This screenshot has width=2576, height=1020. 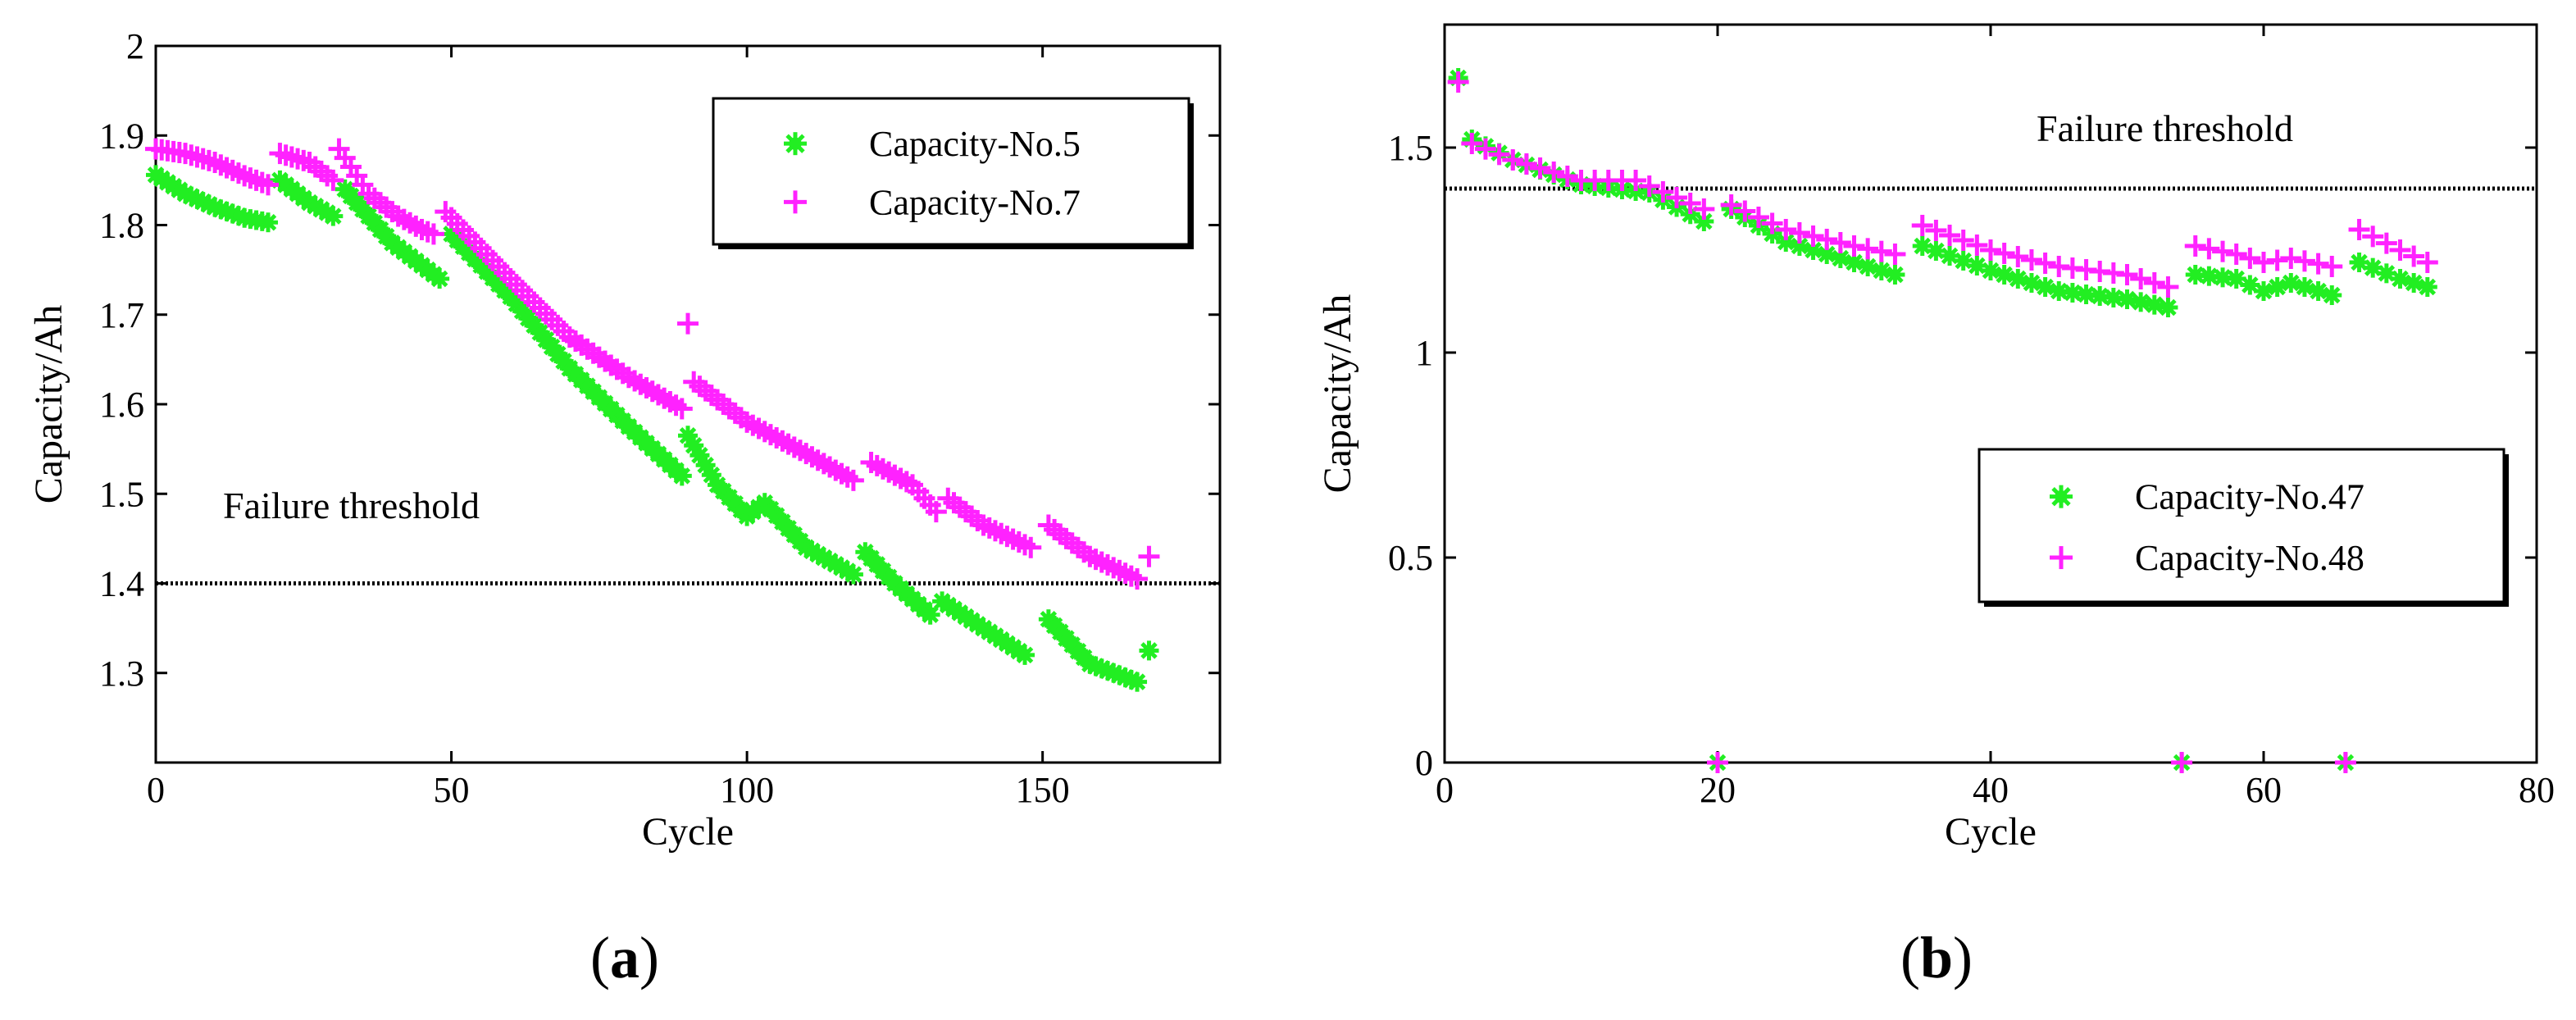 What do you see at coordinates (1910, 958) in the screenshot?
I see `panel-label-open: (` at bounding box center [1910, 958].